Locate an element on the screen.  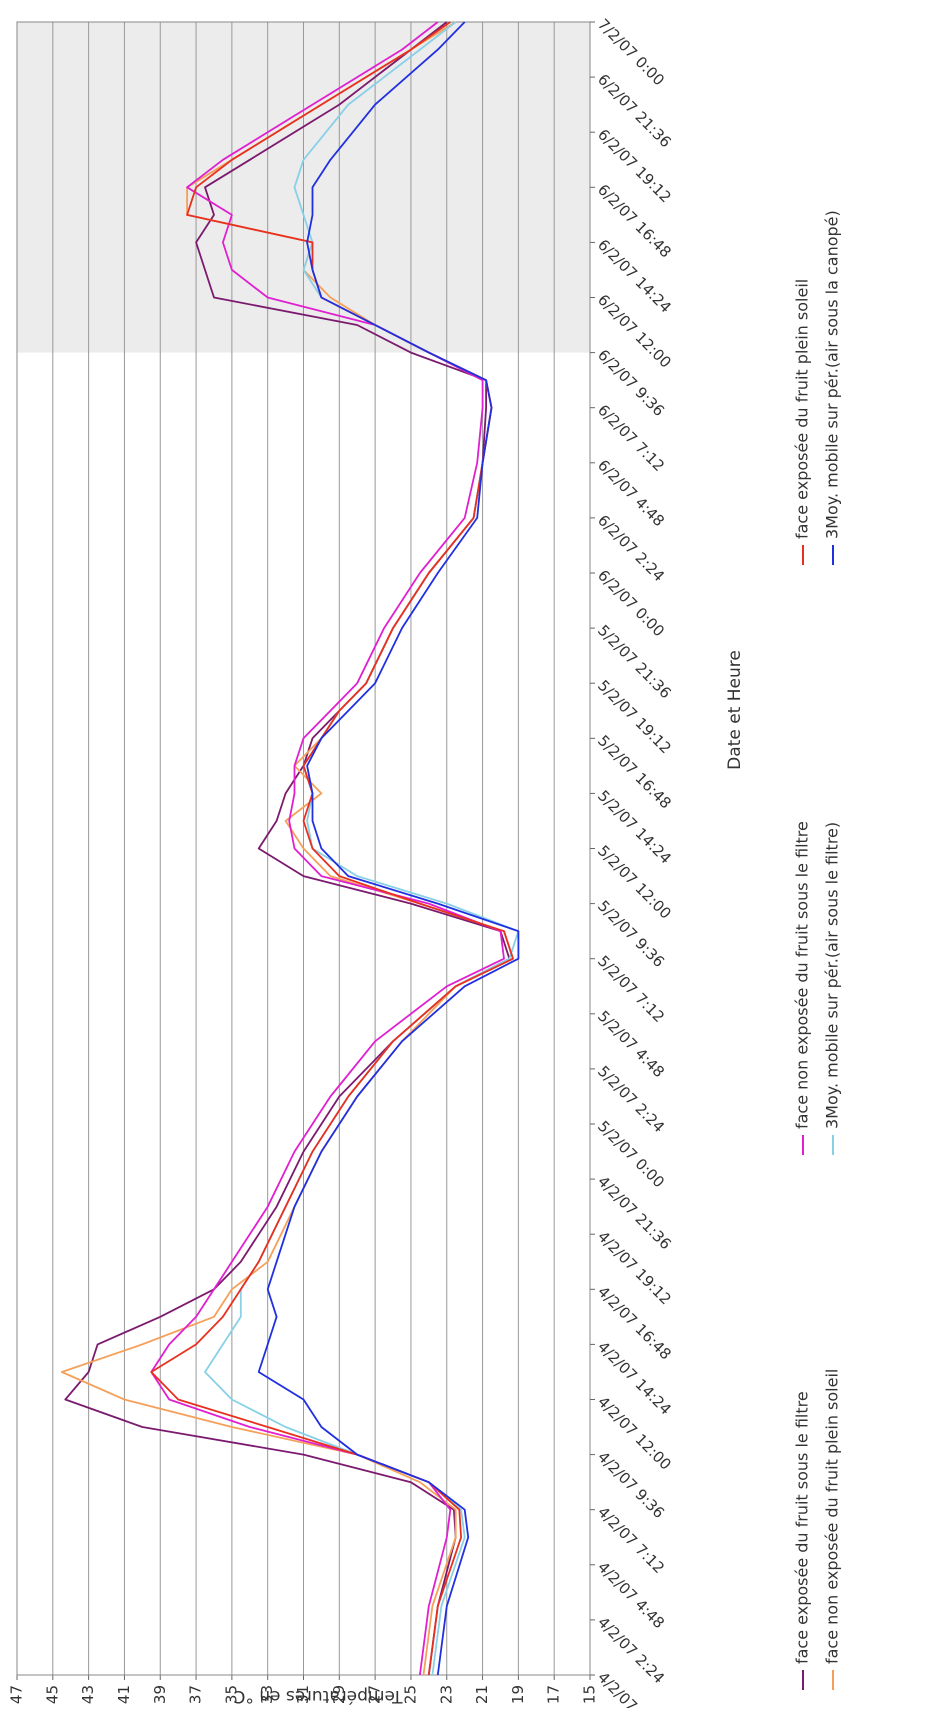
legend-label: face exposée du fruit sous le filtre is located at coordinates (802, 1527).